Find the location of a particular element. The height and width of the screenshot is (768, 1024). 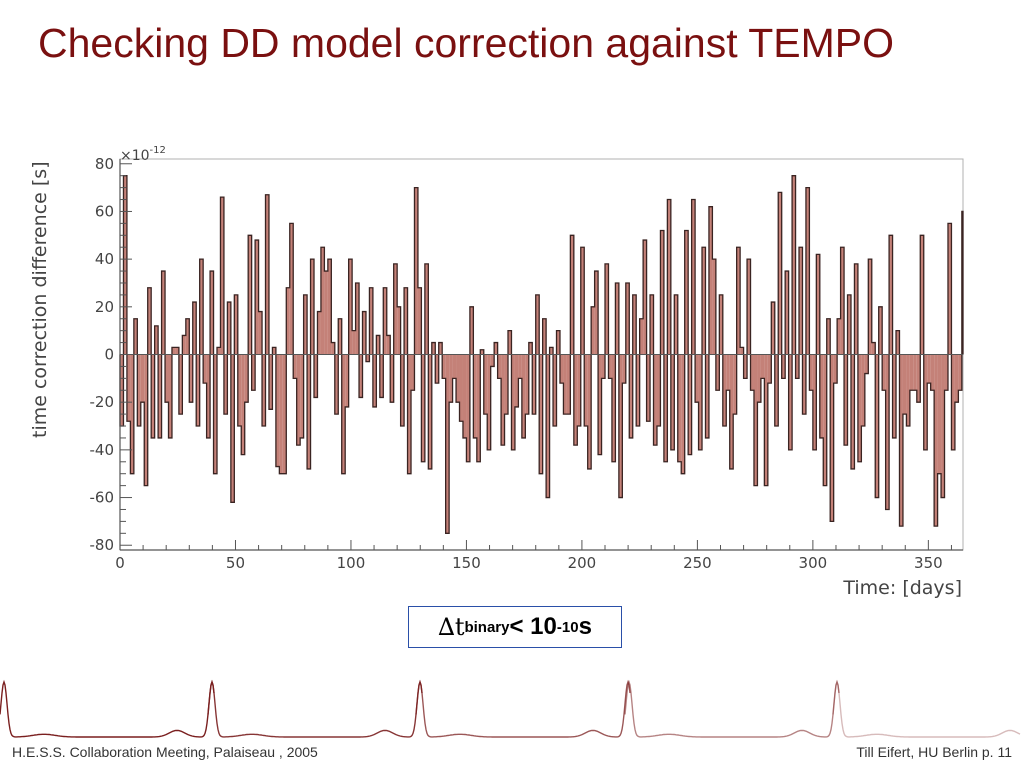

x-axis-label: Time: [days] is located at coordinates (902, 588).